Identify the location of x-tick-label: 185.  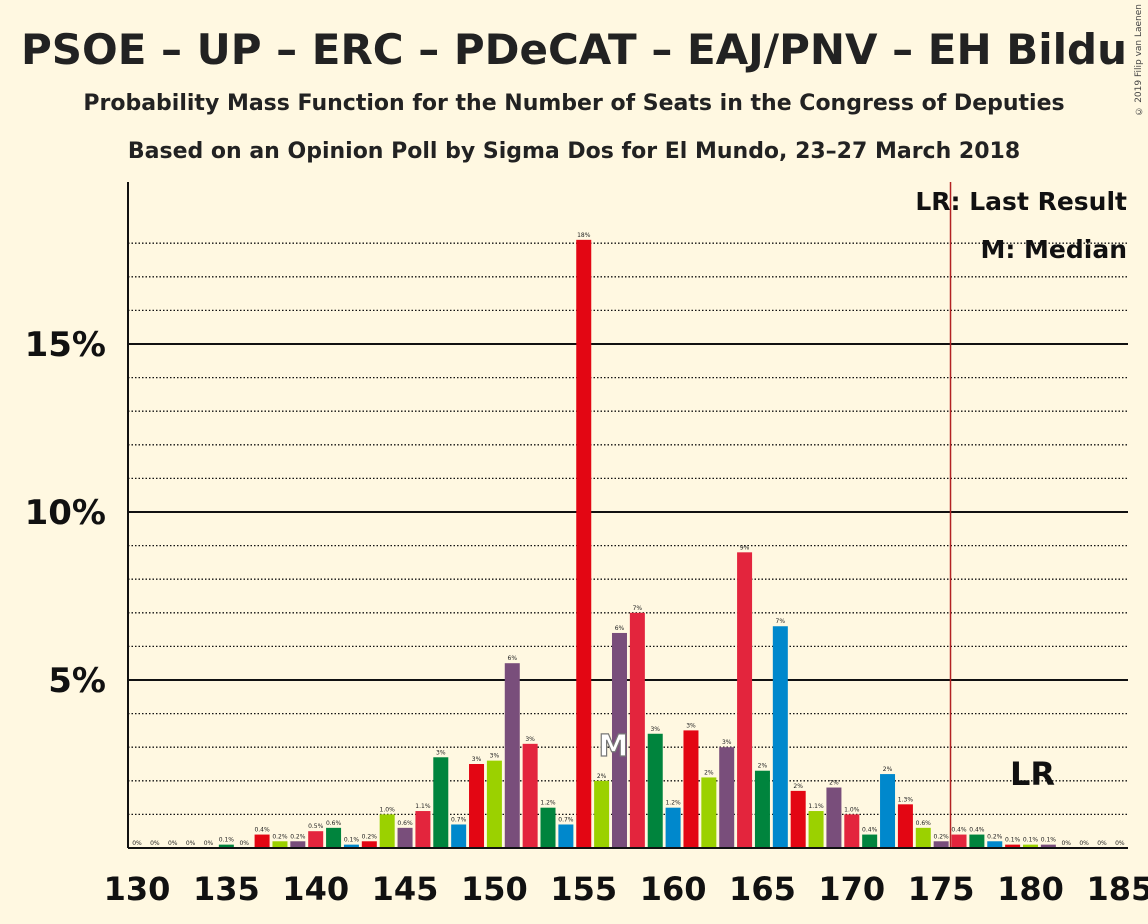
(1117, 889).